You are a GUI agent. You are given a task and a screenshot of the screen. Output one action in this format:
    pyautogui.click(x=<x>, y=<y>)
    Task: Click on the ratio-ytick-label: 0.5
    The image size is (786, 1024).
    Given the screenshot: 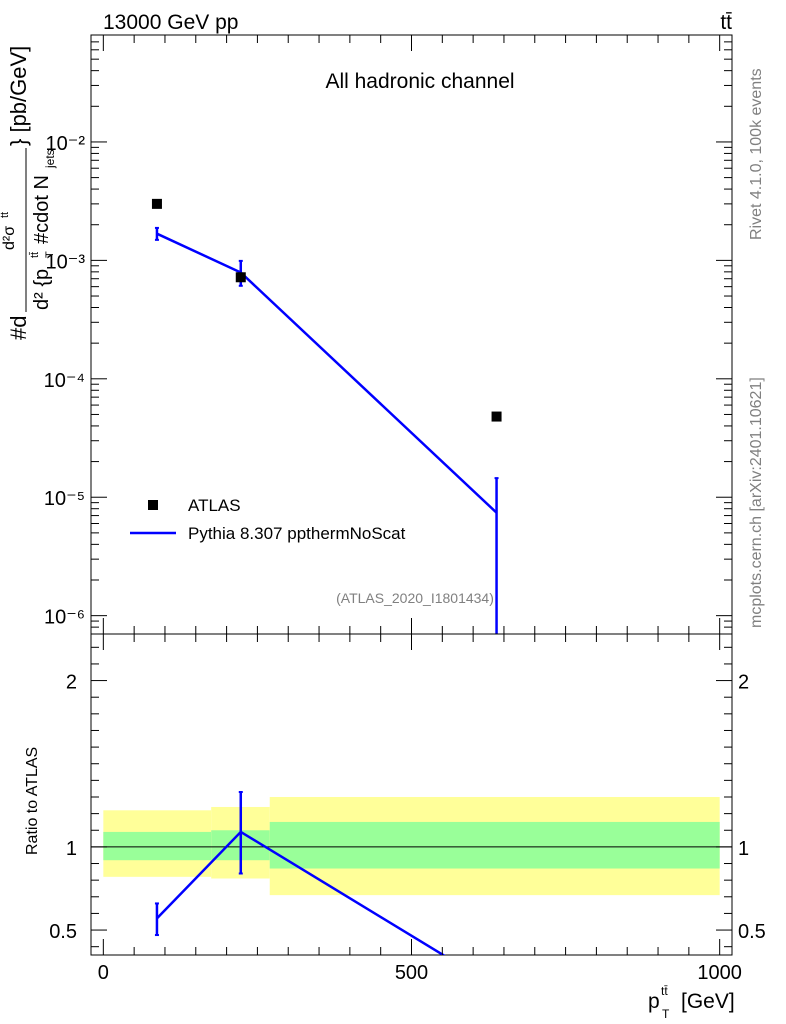 What is the action you would take?
    pyautogui.click(x=63, y=932)
    